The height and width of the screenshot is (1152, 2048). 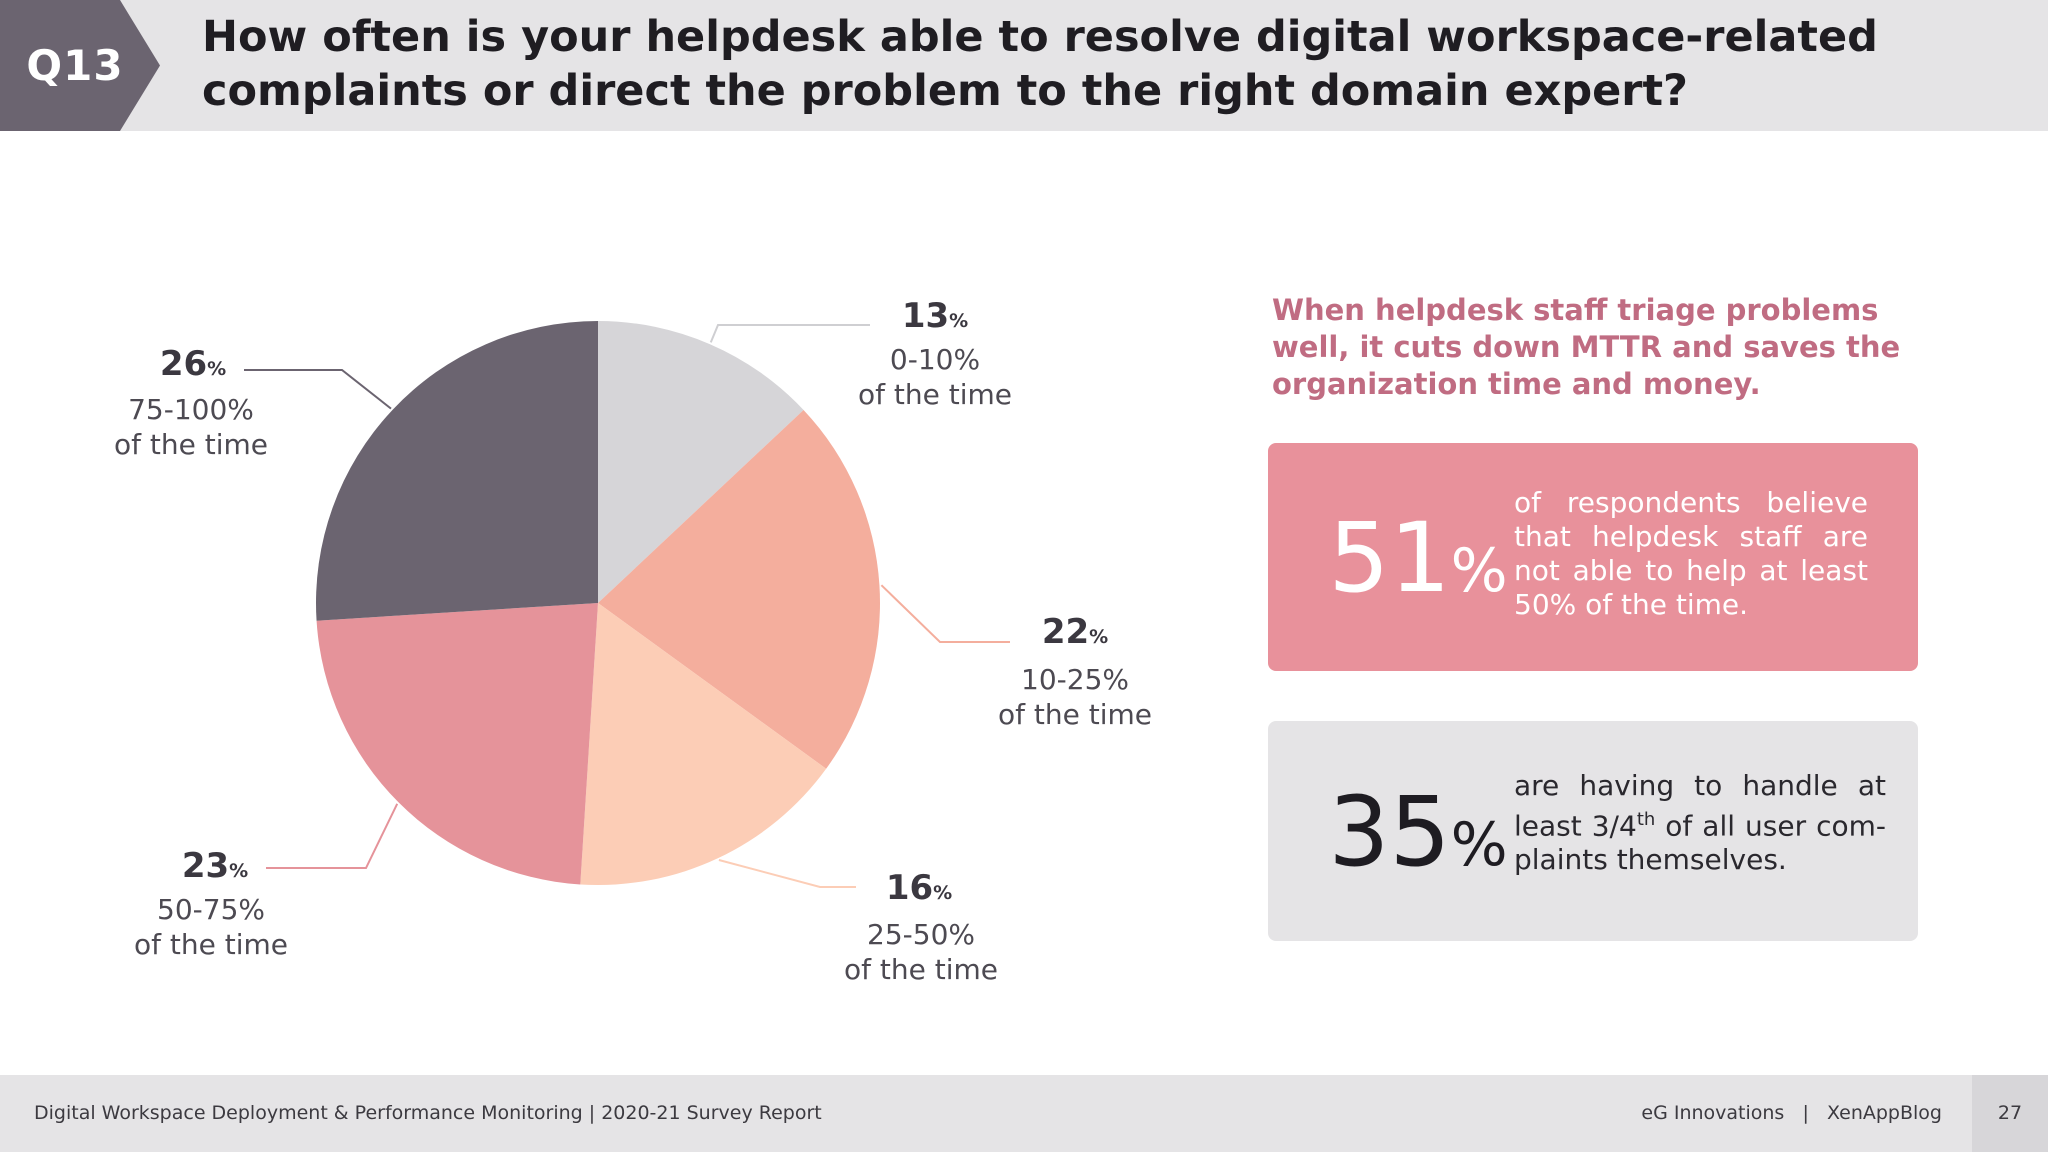 I want to click on slice-percent-10-25: 22%, so click(x=1075, y=632).